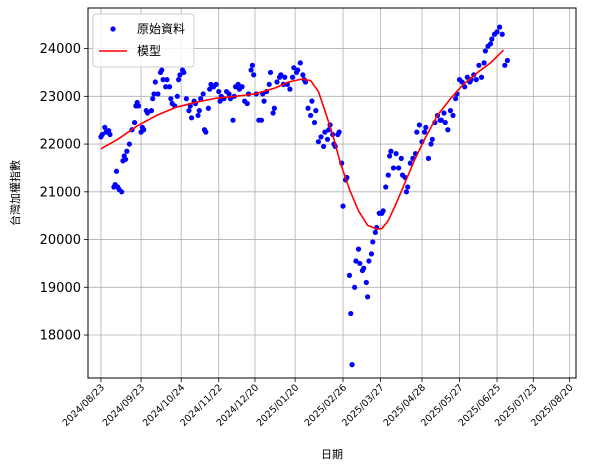 Image resolution: width=591 pixels, height=473 pixels. I want to click on x-axis-label: 日期, so click(332, 454).